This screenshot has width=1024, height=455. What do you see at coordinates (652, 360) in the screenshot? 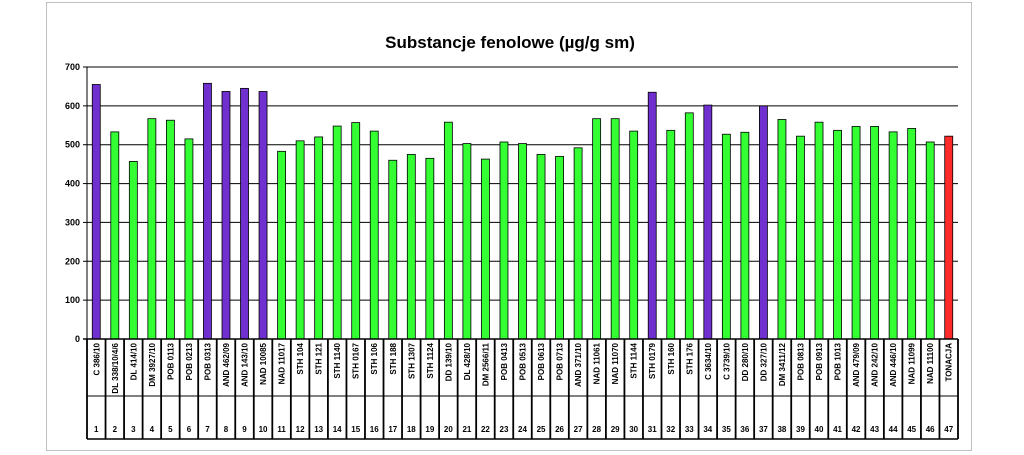
I see `category-label: STH 0179` at bounding box center [652, 360].